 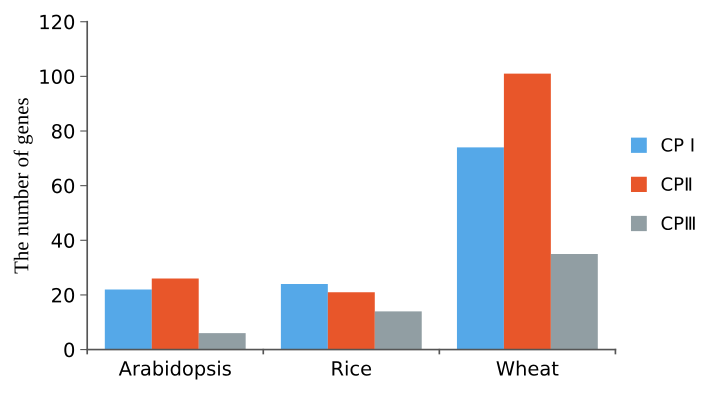 I want to click on x-tick-label: Rice, so click(x=352, y=368).